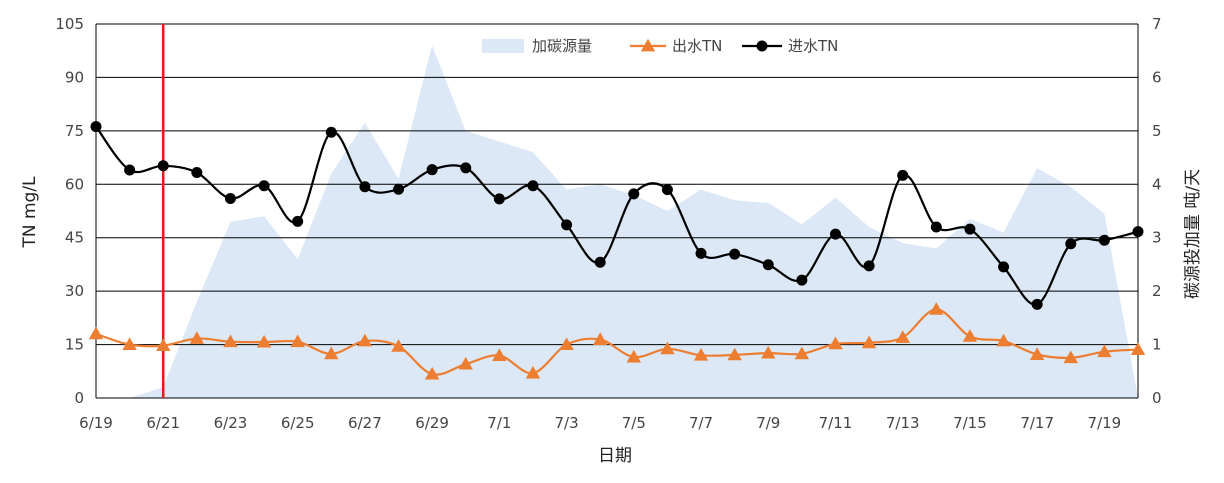 This screenshot has height=483, width=1224. I want to click on x-tick-label: 7/7, so click(701, 423).